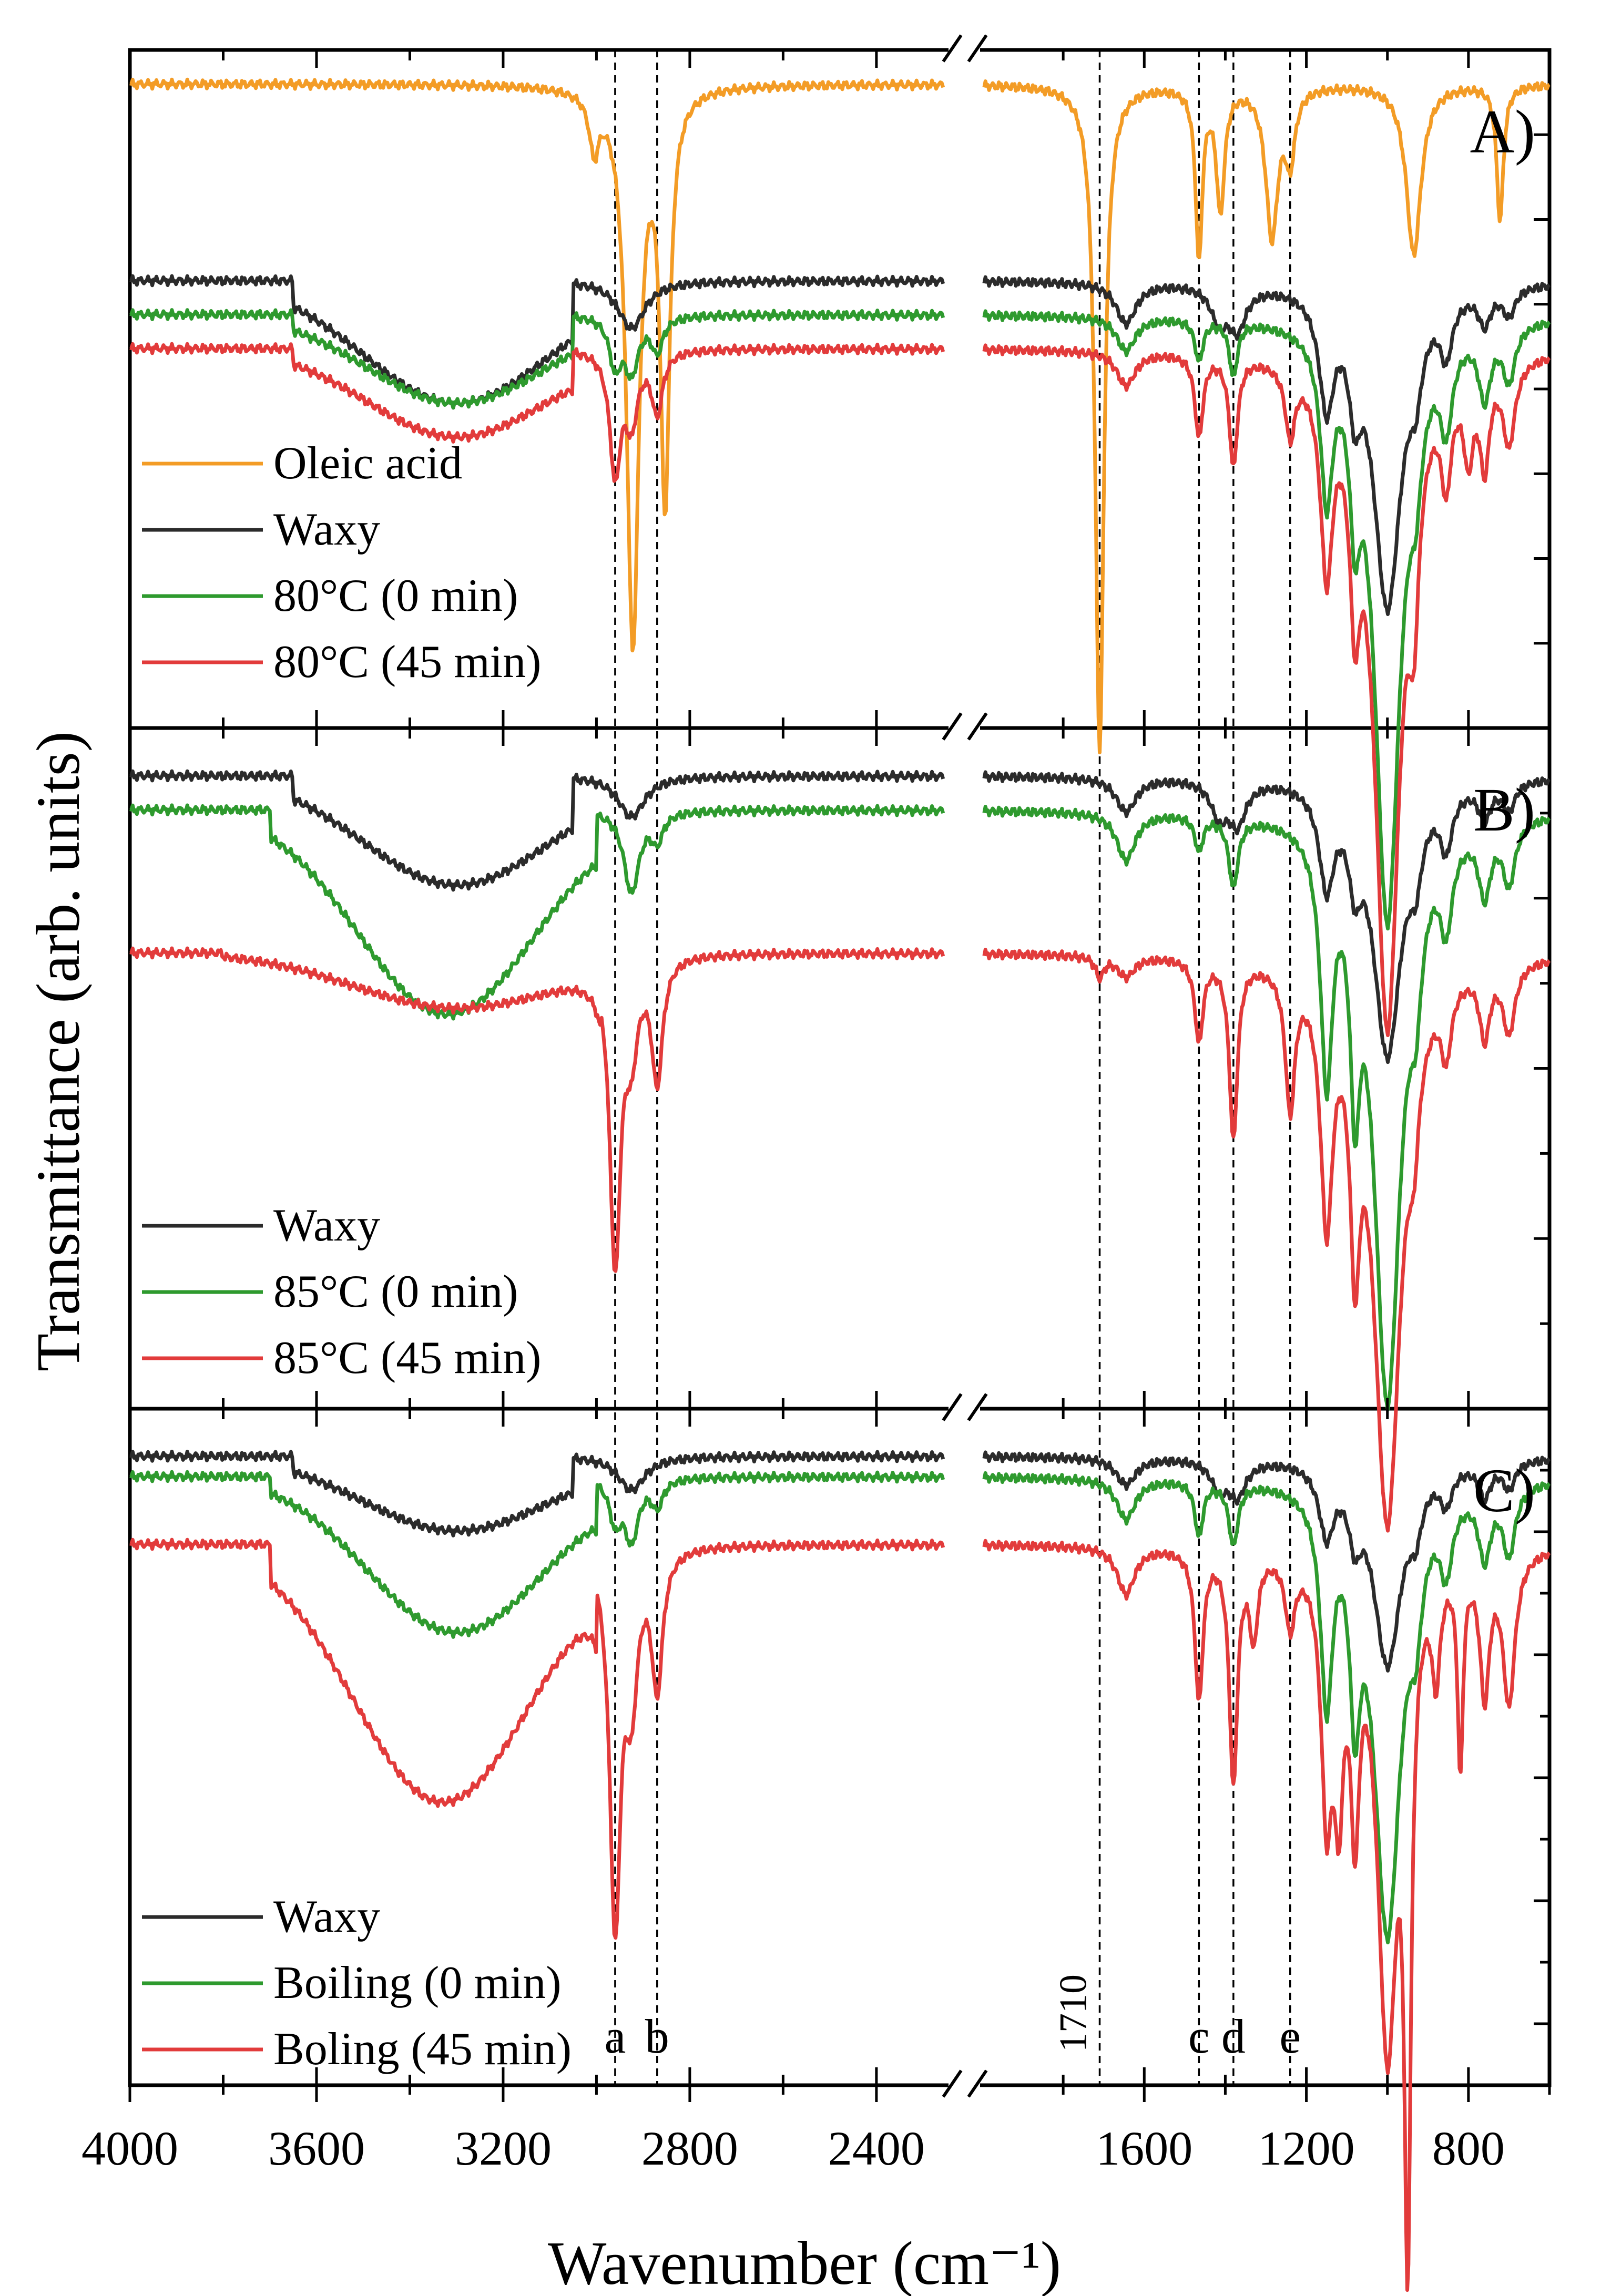 This screenshot has width=1611, height=2296. What do you see at coordinates (417, 1982) in the screenshot?
I see `legend-label: Boiling (0 min)` at bounding box center [417, 1982].